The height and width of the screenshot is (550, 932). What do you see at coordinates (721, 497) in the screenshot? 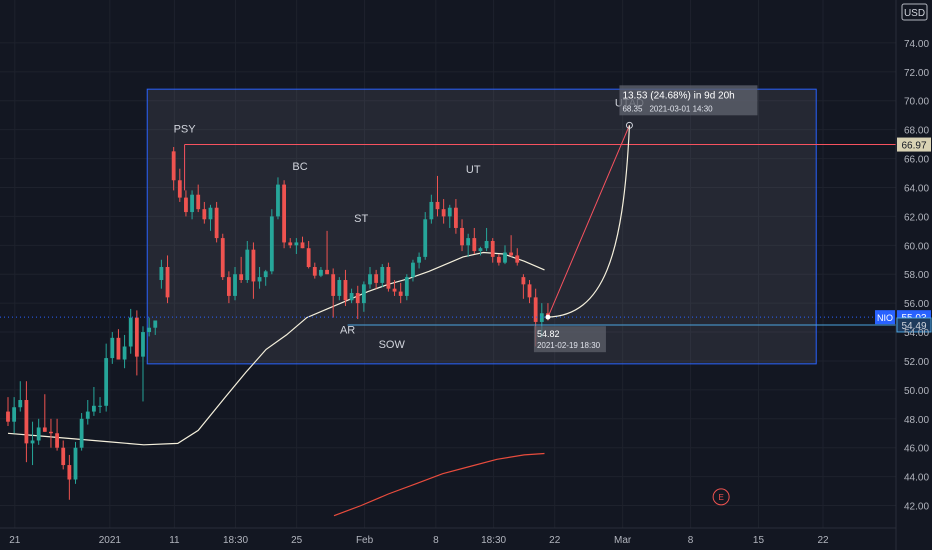
I see `earnings-marker` at bounding box center [721, 497].